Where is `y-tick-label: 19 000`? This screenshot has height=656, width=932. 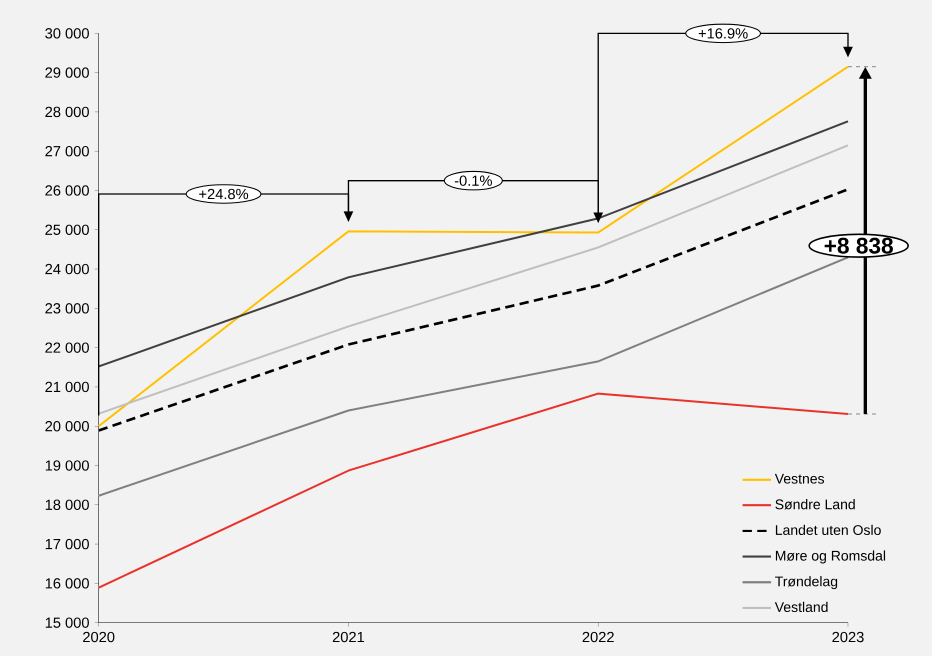
y-tick-label: 19 000 is located at coordinates (67, 465).